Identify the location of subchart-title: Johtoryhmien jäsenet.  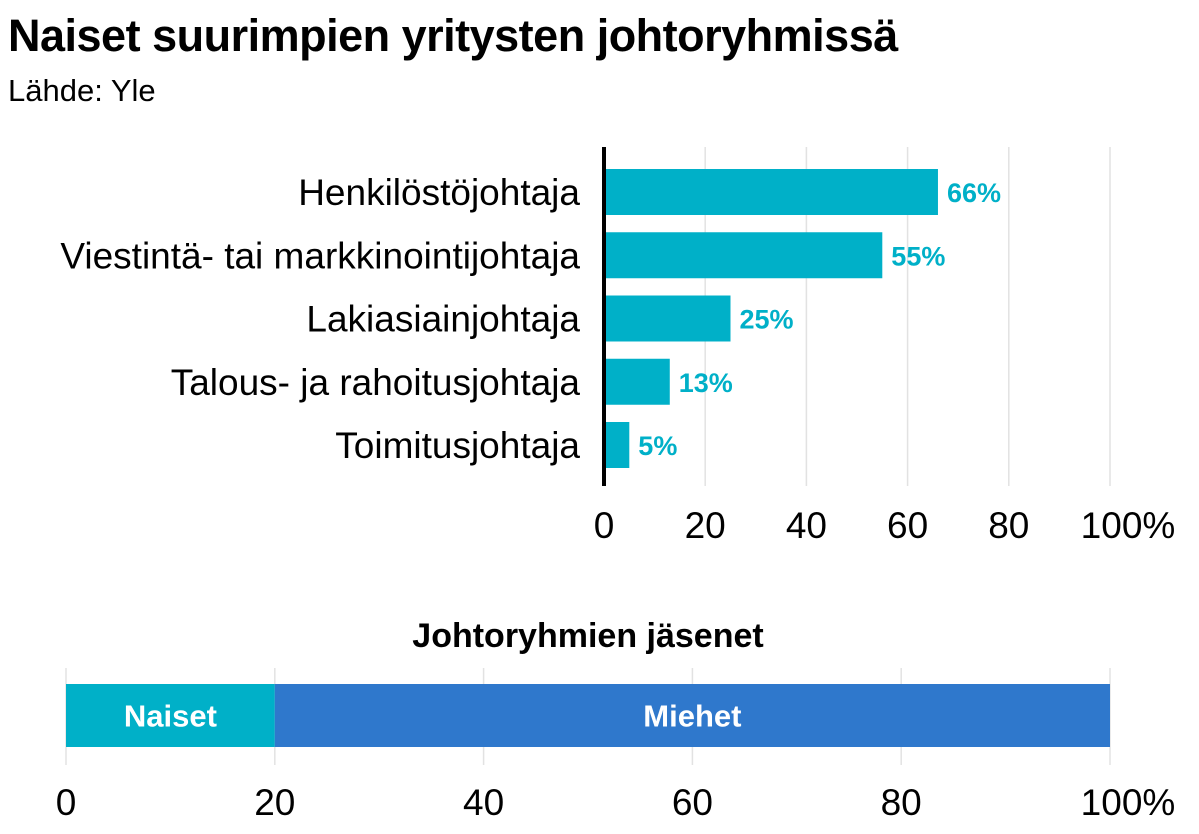
(587, 636).